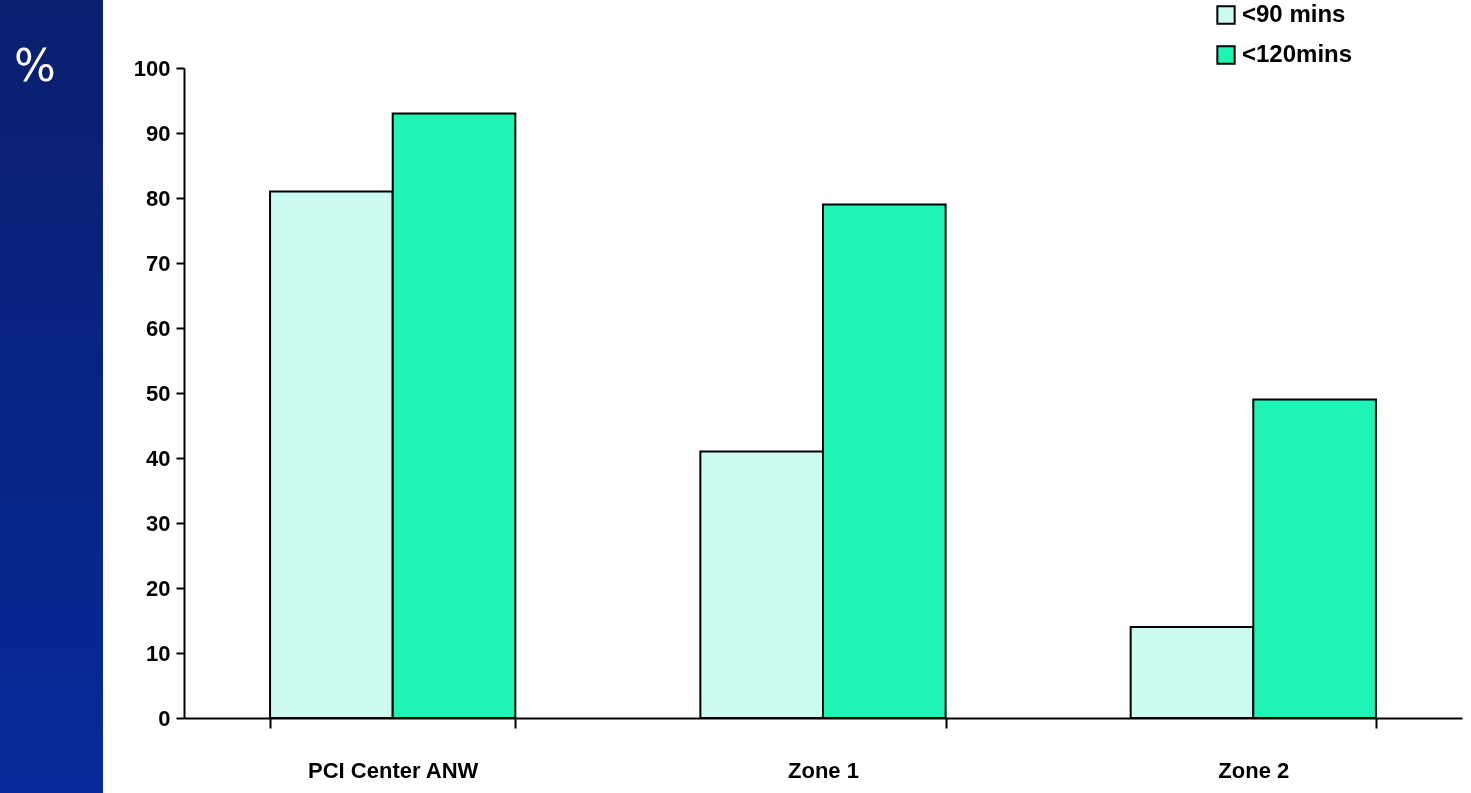 The height and width of the screenshot is (793, 1471). Describe the element at coordinates (158, 458) in the screenshot. I see `y-tick-label: 40` at that location.